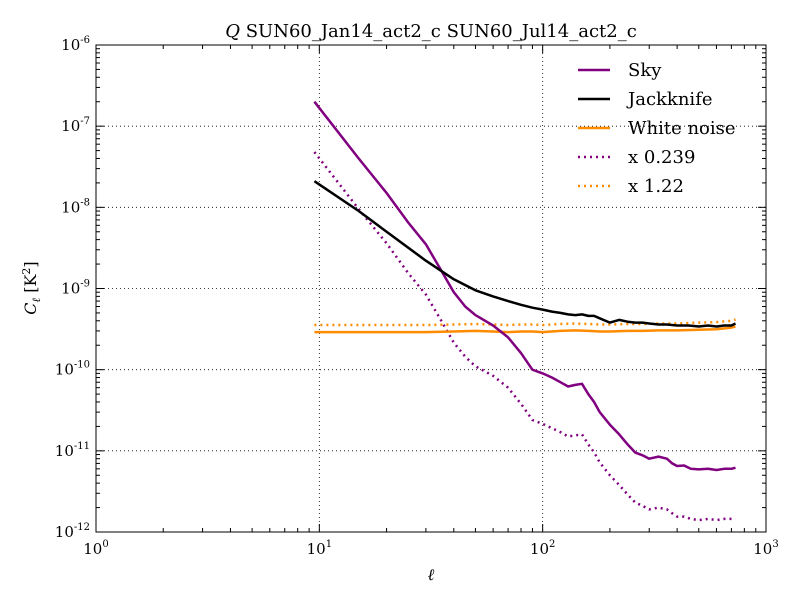  Describe the element at coordinates (775, 544) in the screenshot. I see `x-tick-exponent: 3` at that location.